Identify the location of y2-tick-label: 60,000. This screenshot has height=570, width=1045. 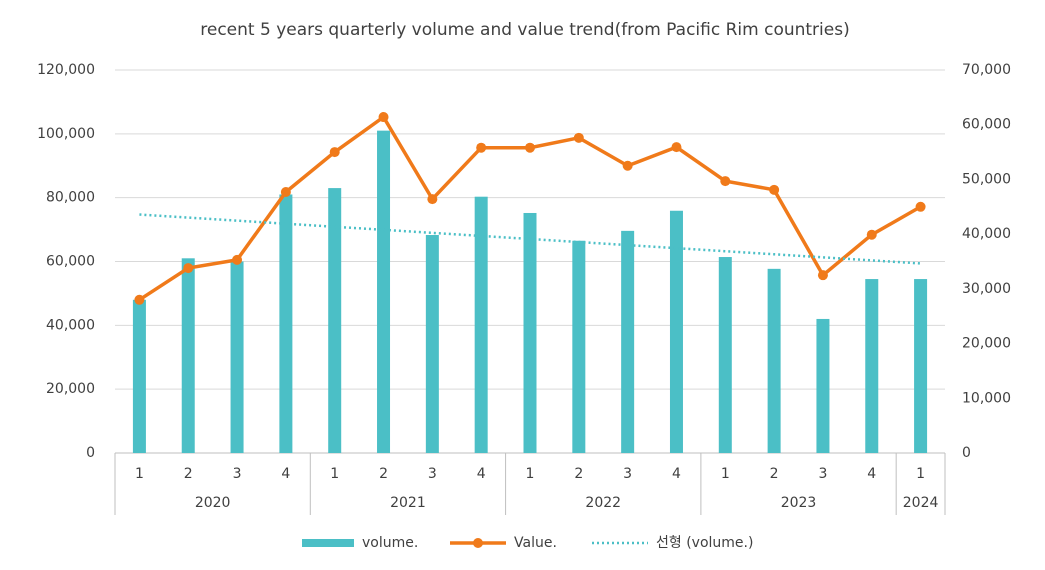
(986, 125).